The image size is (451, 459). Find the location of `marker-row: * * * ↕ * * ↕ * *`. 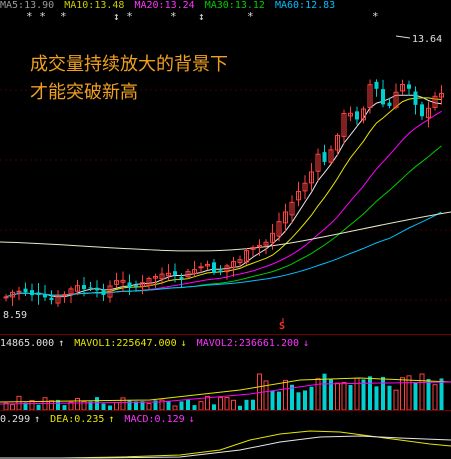

marker-row: * * * ↕ * * ↕ * * is located at coordinates (225, 17).